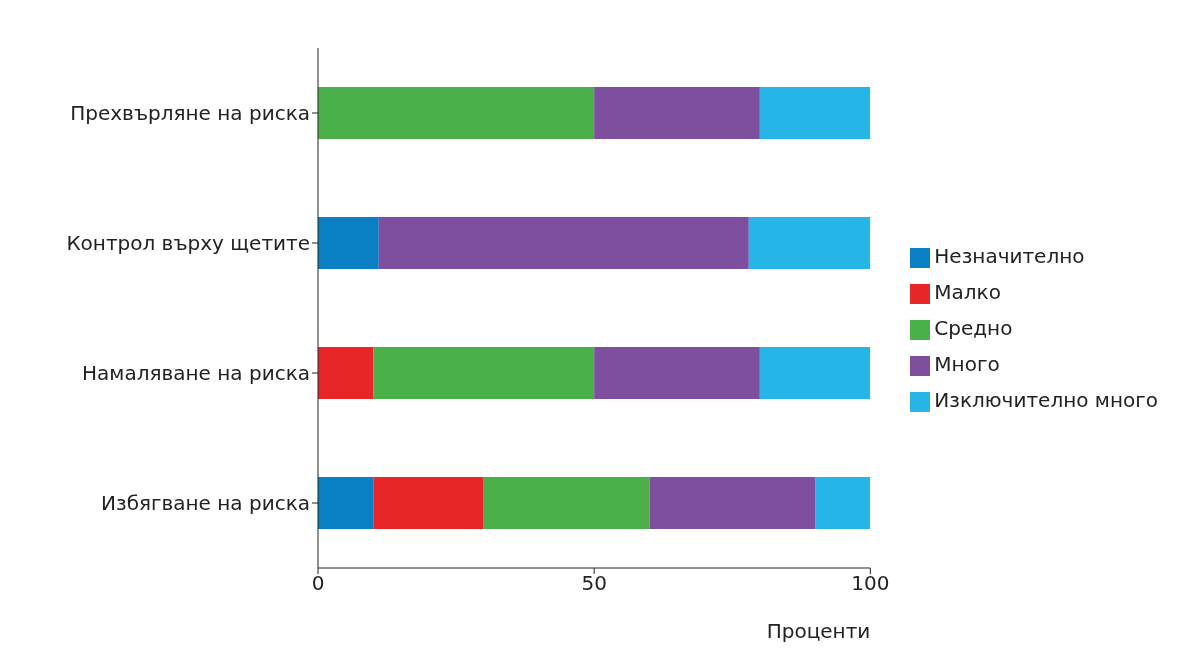  Describe the element at coordinates (318, 583) in the screenshot. I see `x-tick-label: 0` at that location.